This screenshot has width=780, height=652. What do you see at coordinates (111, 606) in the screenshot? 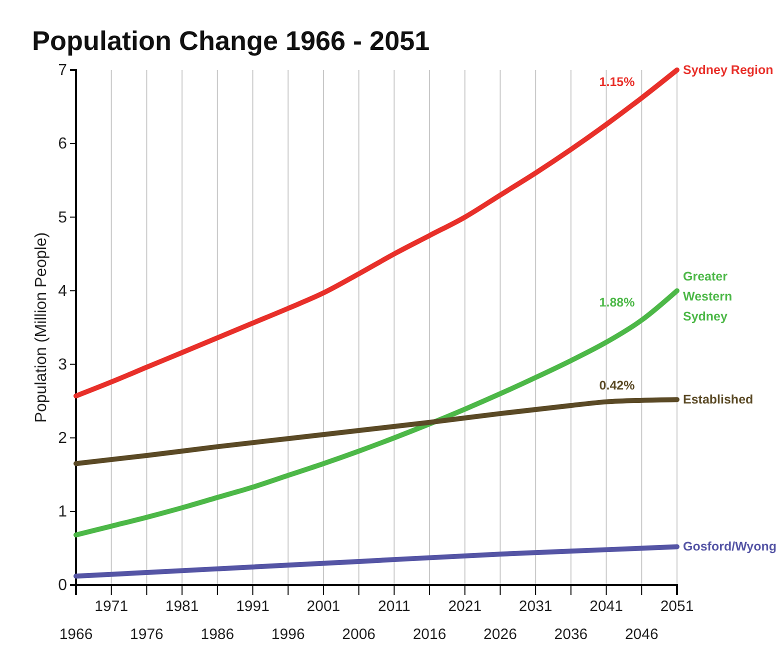
I see `x2-tick-label: 1971` at bounding box center [111, 606].